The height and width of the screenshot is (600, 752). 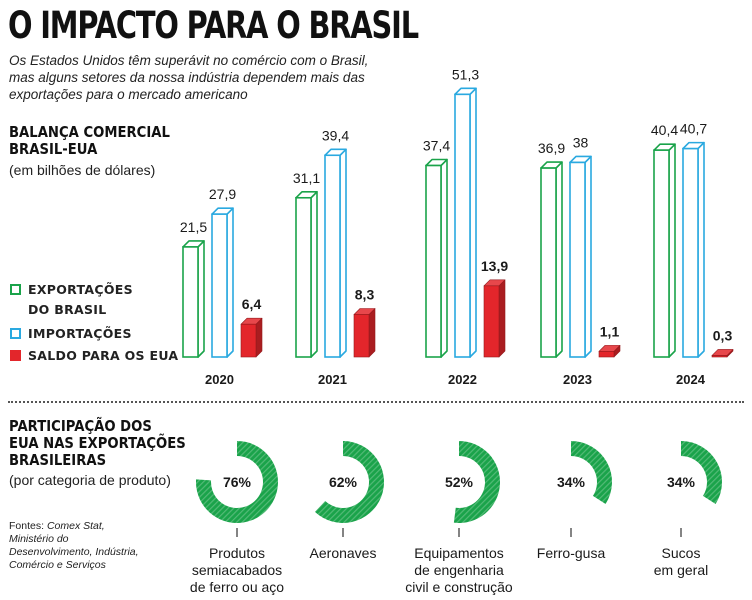 I want to click on data-label: 0,3, so click(x=723, y=335).